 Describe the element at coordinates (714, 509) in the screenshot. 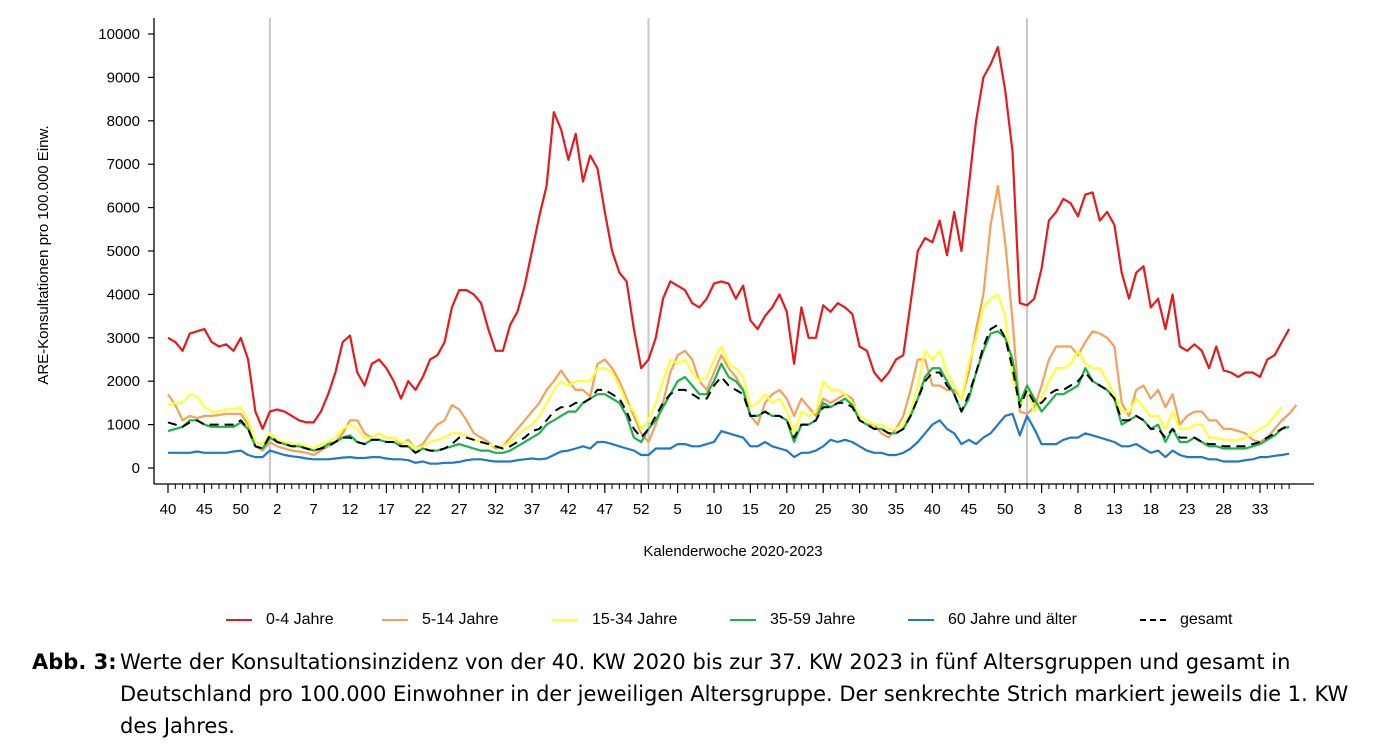

I see `x-tick-label-15: 10` at that location.